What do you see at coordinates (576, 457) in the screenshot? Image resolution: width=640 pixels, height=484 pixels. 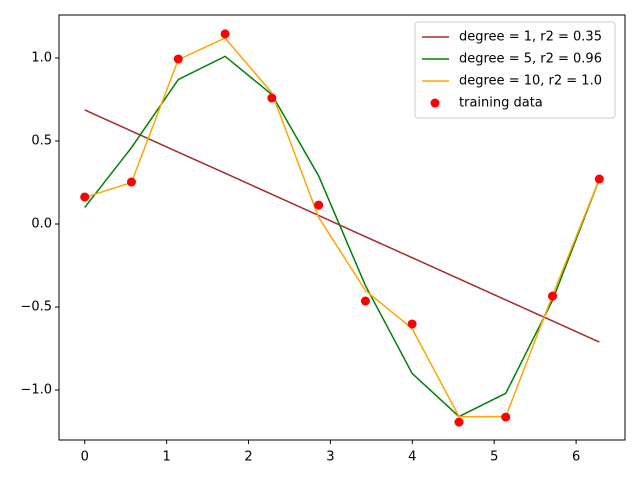 I see `x-tick-label: 6` at bounding box center [576, 457].